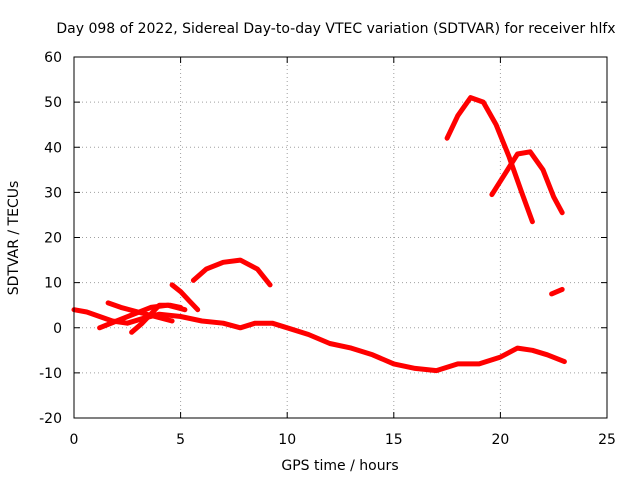  What do you see at coordinates (607, 440) in the screenshot?
I see `x-tick-label: 25` at bounding box center [607, 440].